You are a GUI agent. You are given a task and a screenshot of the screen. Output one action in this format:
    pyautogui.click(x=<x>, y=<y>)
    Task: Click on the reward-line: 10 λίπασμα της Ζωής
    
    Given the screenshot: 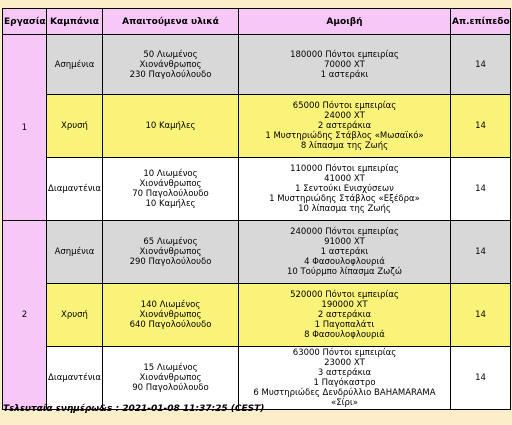 What is the action you would take?
    pyautogui.click(x=344, y=209)
    